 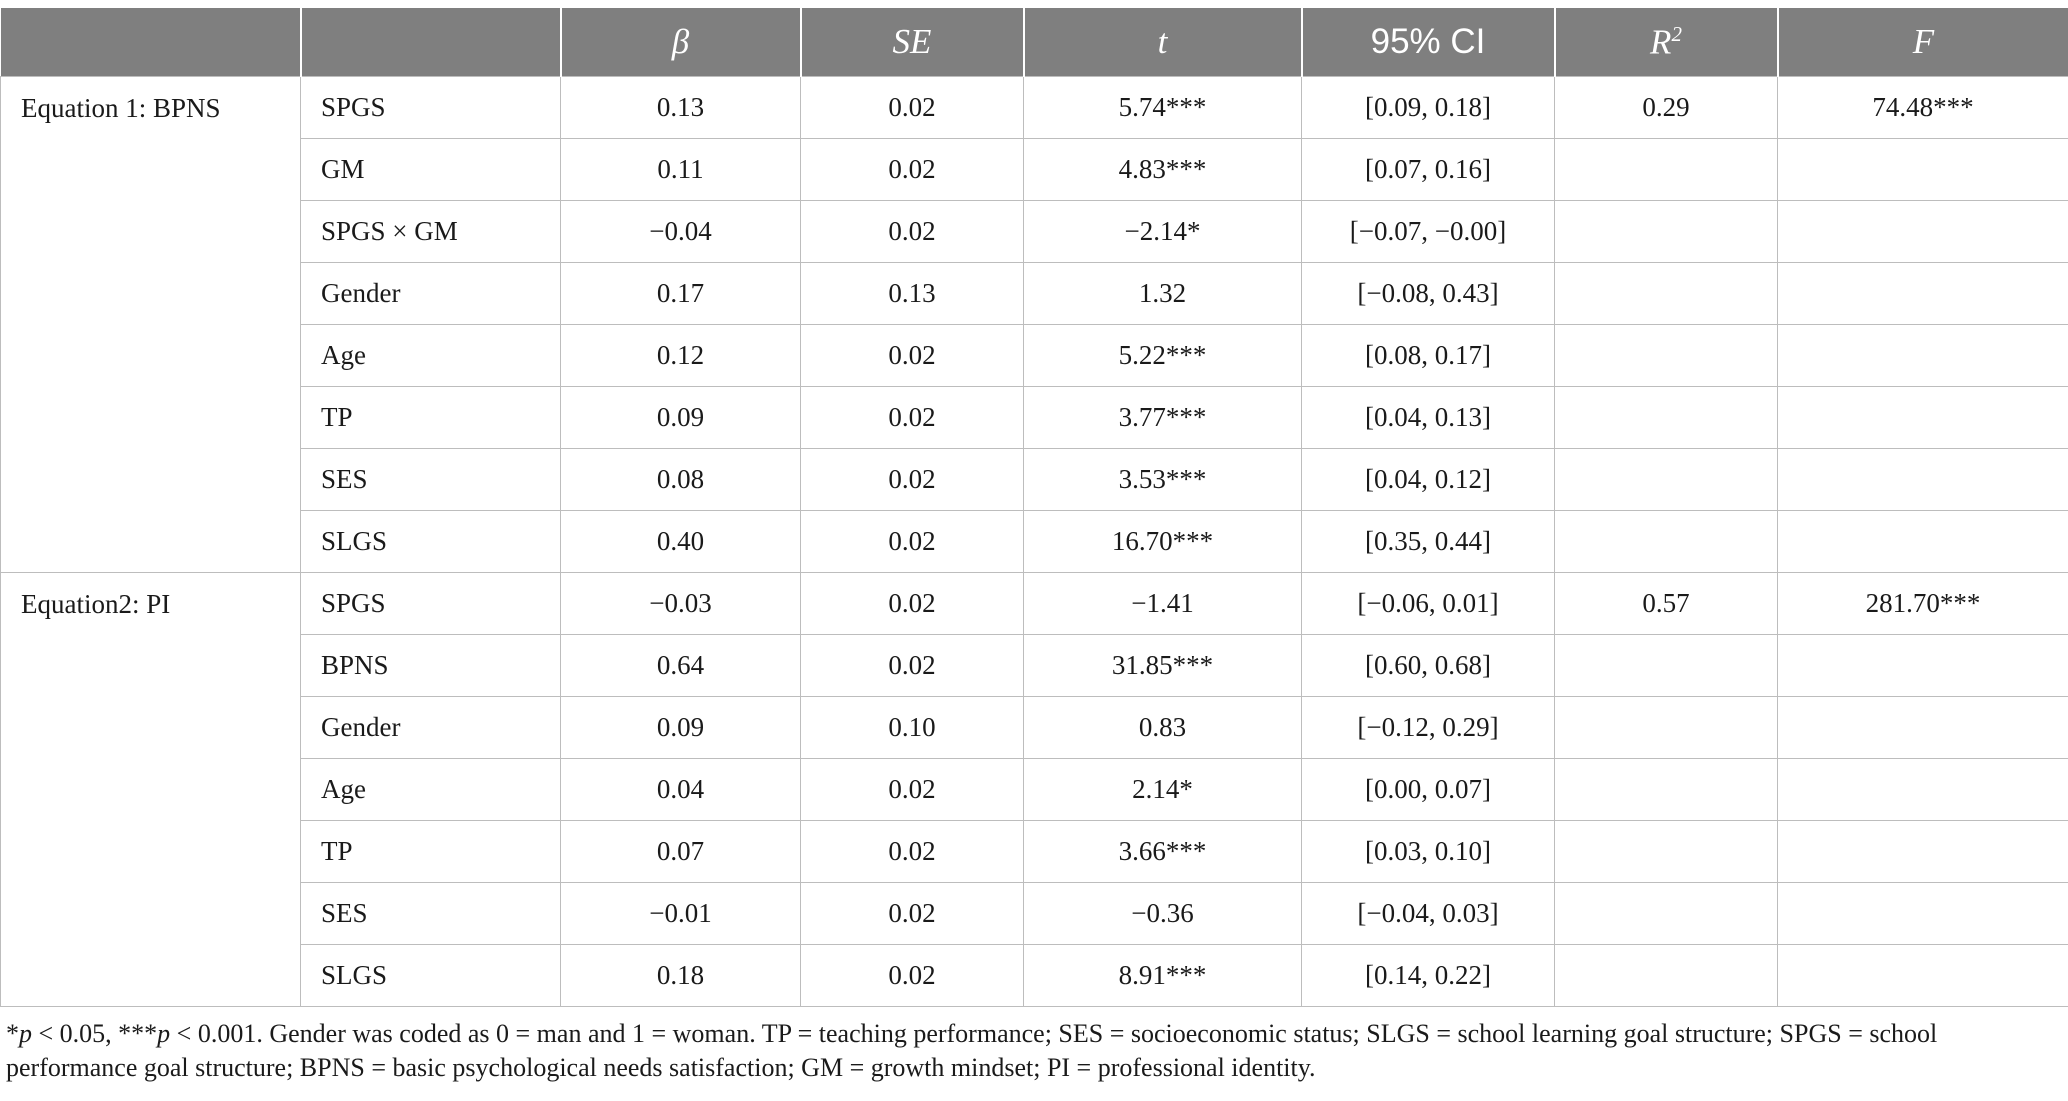 What do you see at coordinates (1666, 107) in the screenshot?
I see `r2-cell: 0.29` at bounding box center [1666, 107].